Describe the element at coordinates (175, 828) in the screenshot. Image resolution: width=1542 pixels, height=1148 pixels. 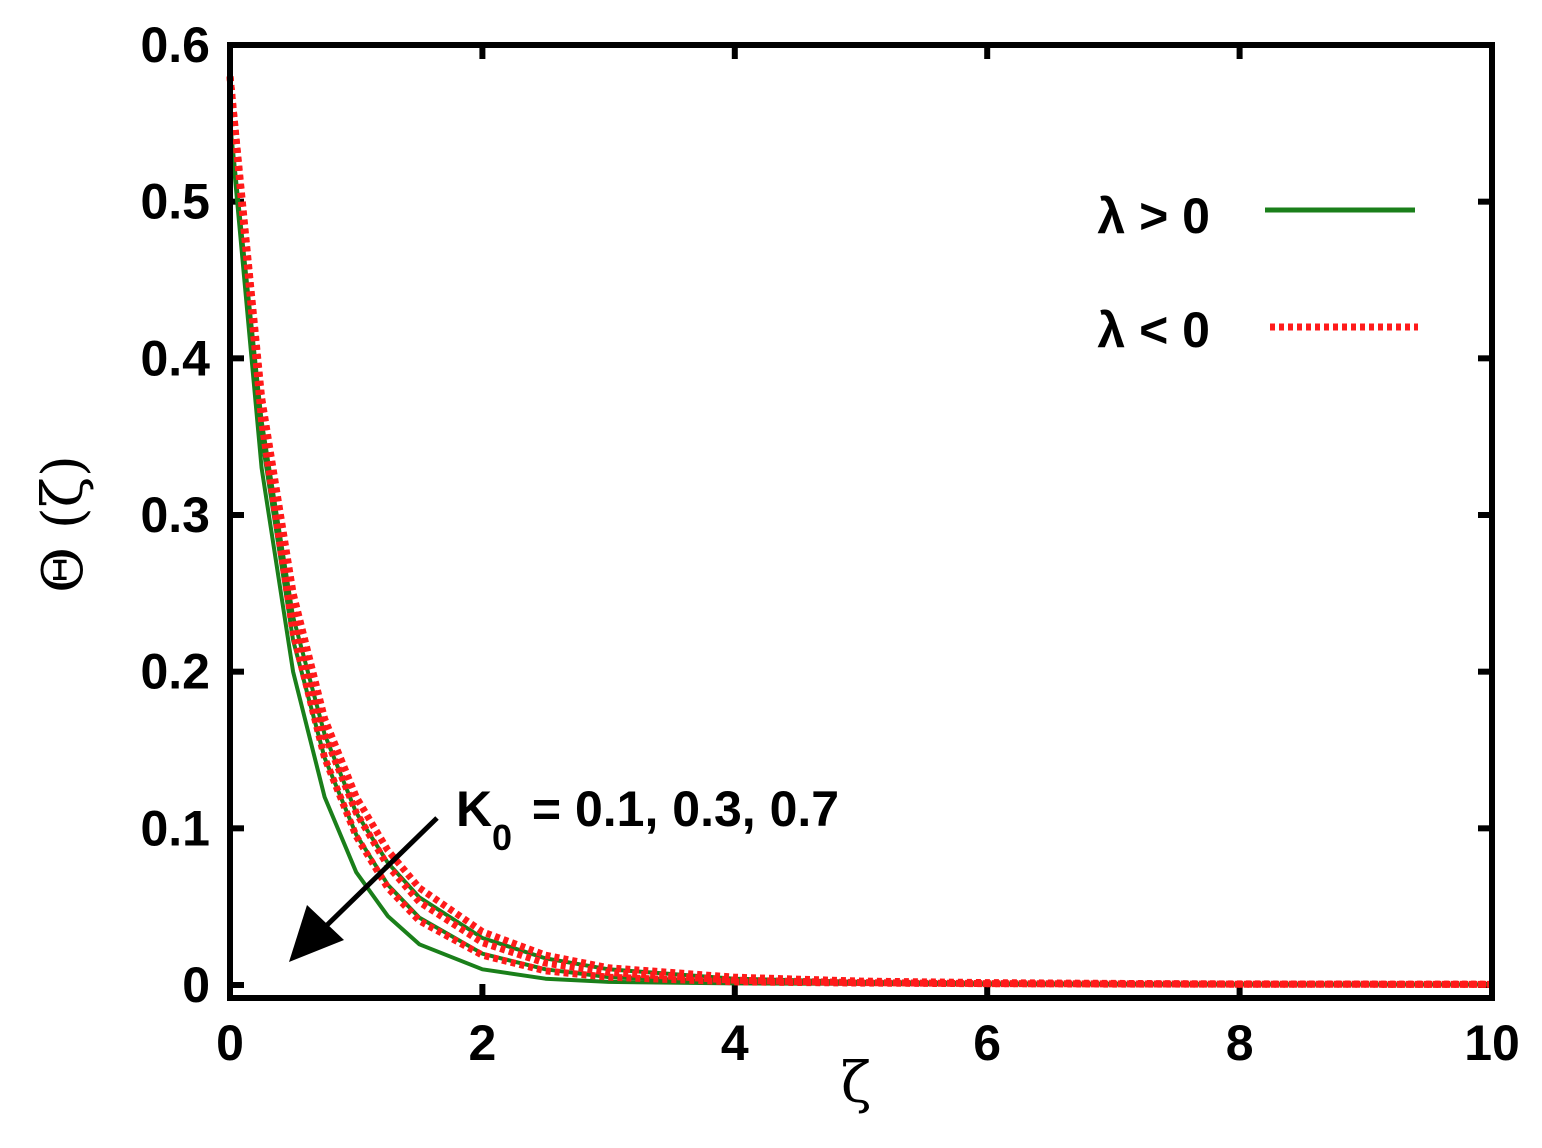
I see `y-tick-label: 0.1` at that location.